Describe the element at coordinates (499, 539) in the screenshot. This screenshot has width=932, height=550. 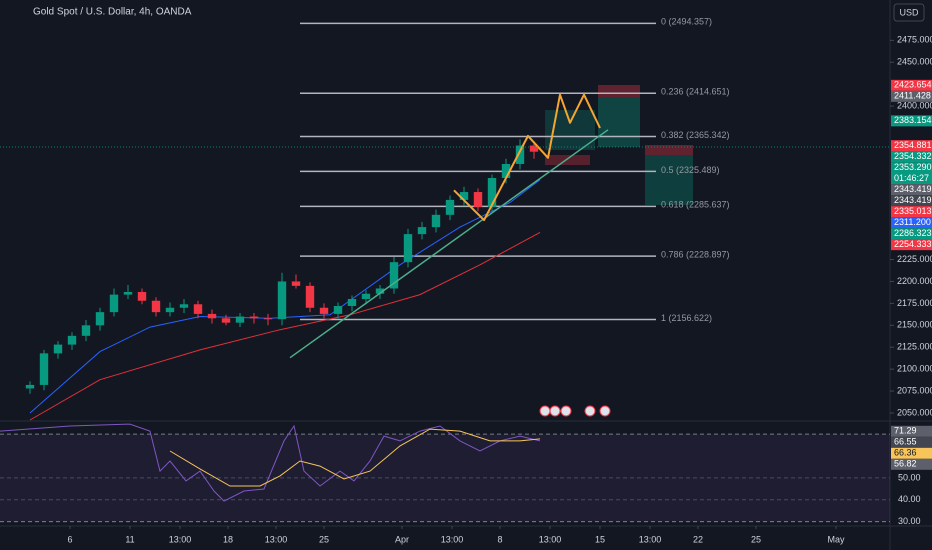
I see `x-tick-label: 8` at that location.